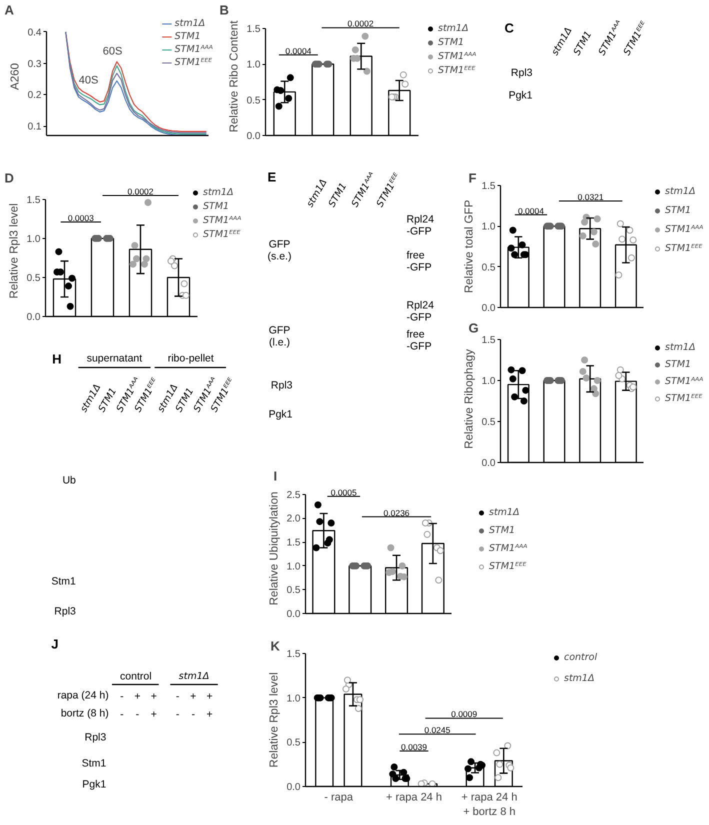  I want to click on text: supernatant, so click(114, 358).